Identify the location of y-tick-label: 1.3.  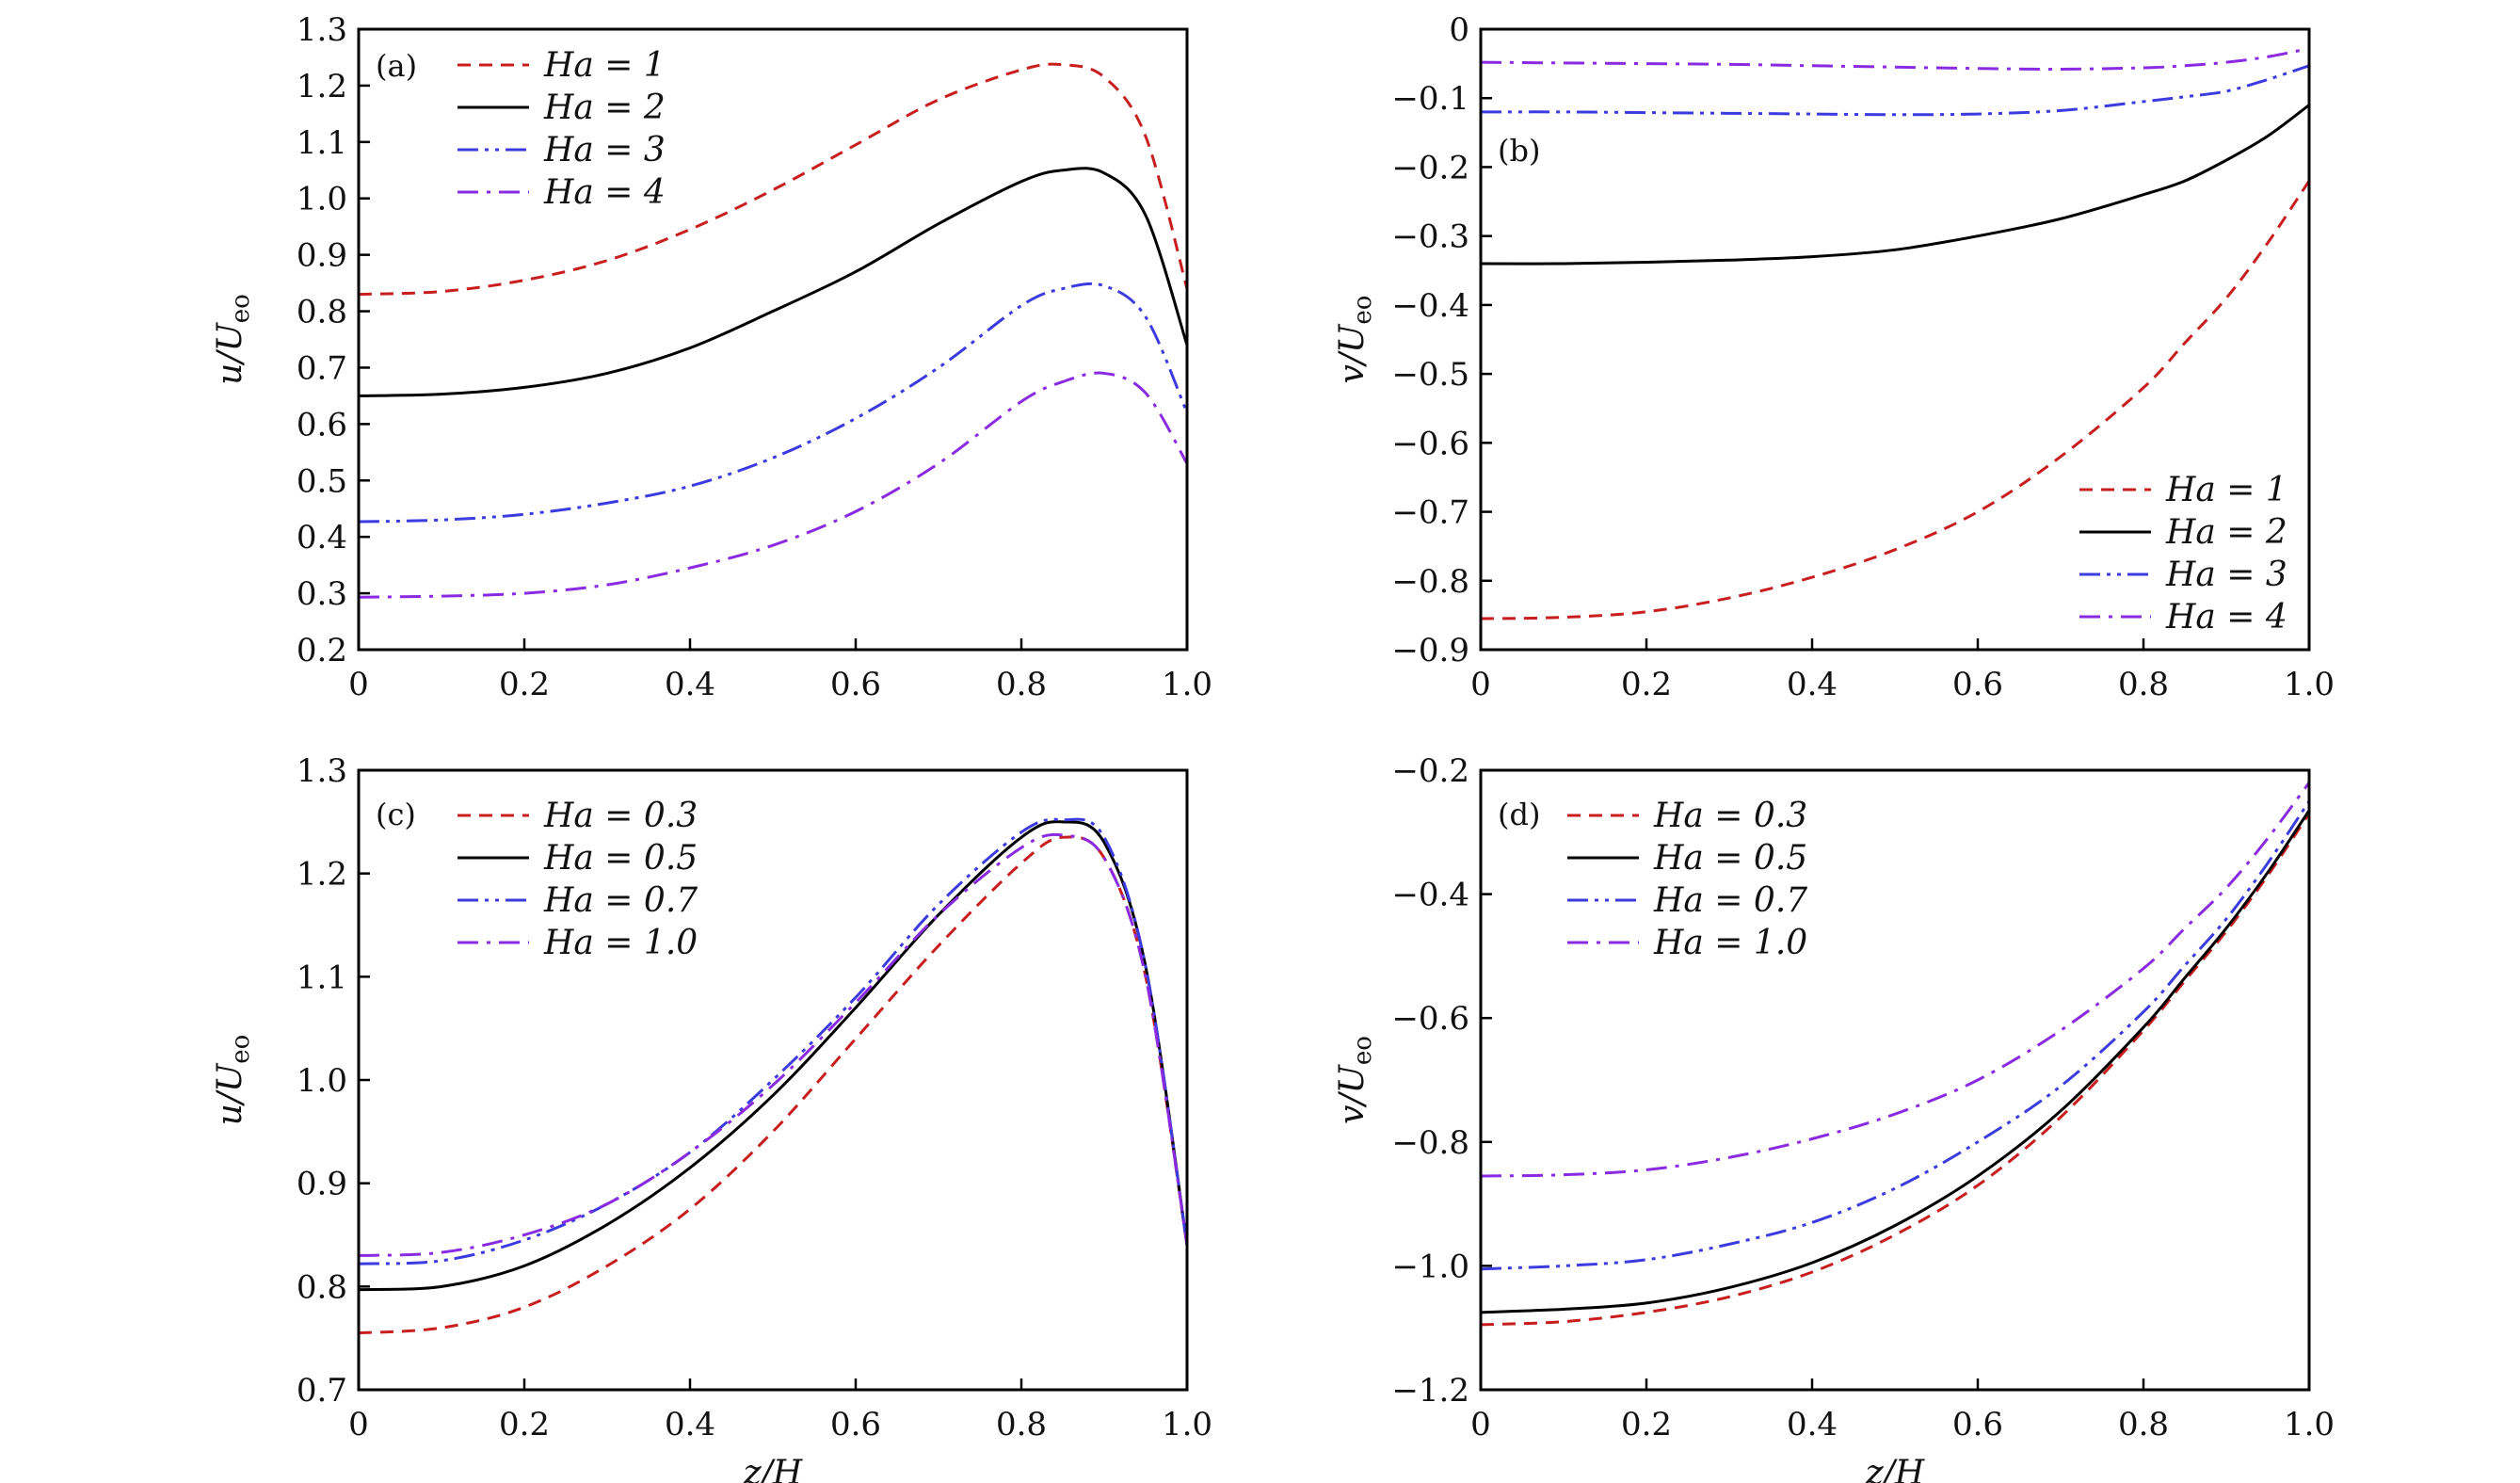
(322, 30).